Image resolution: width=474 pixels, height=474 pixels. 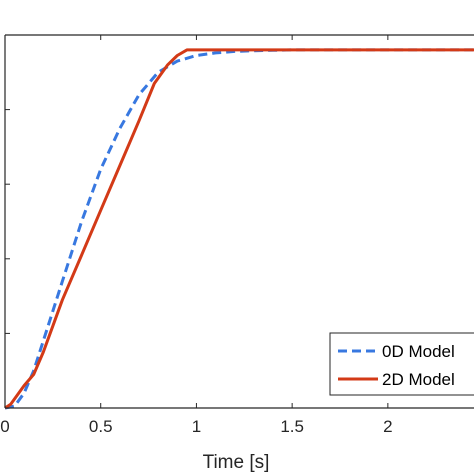 I want to click on x-axis-label: Time [s], so click(x=236, y=462).